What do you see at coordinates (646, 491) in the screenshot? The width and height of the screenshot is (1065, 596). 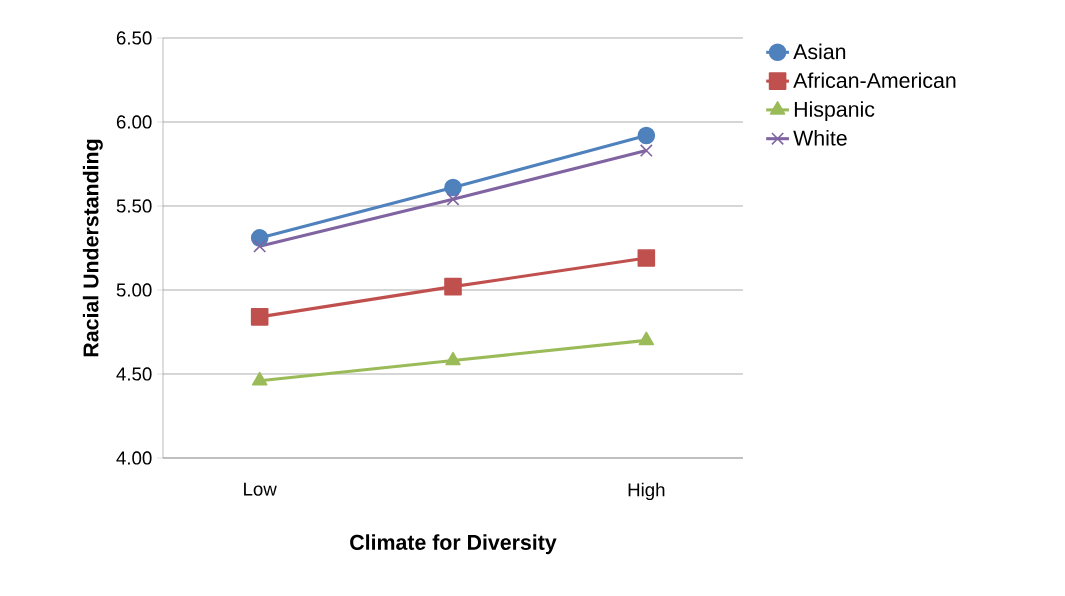 I see `x-tick-label: High` at bounding box center [646, 491].